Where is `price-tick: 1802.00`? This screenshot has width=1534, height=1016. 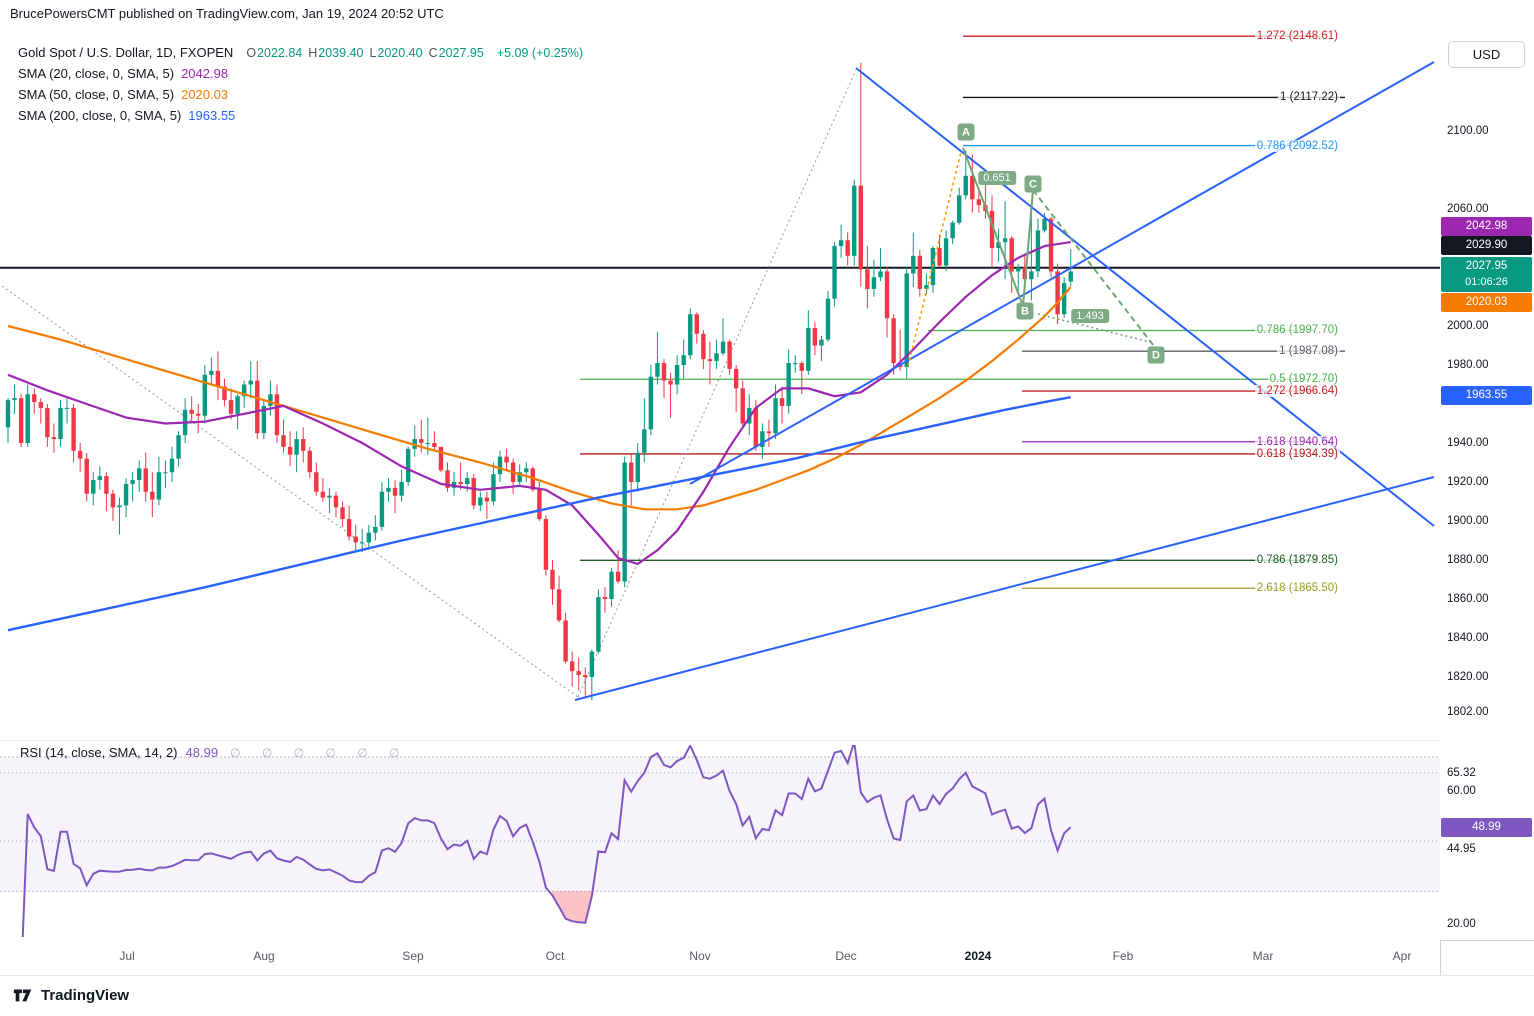
price-tick: 1802.00 is located at coordinates (1468, 712).